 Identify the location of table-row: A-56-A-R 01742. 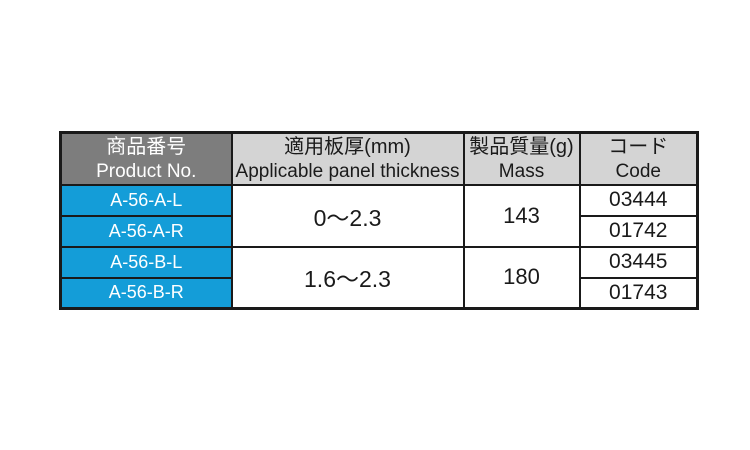
(379, 231).